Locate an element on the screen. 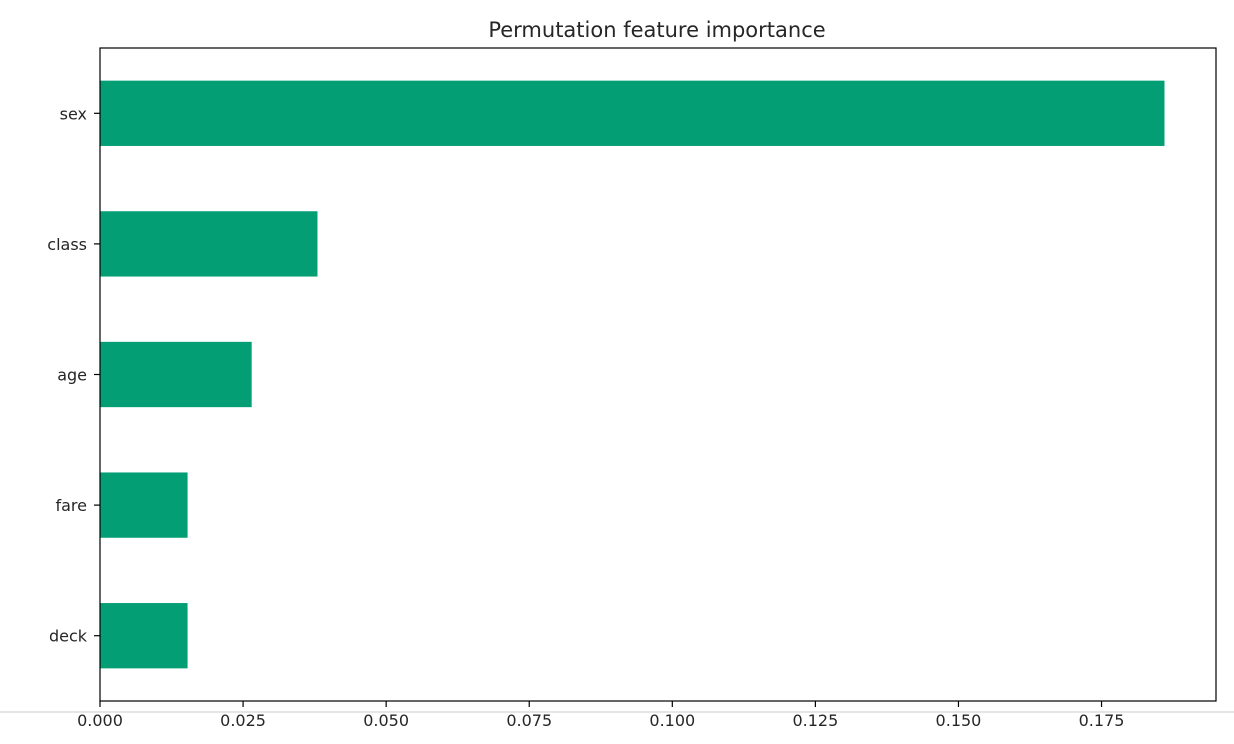  x-tick-label: 0.075 is located at coordinates (529, 720).